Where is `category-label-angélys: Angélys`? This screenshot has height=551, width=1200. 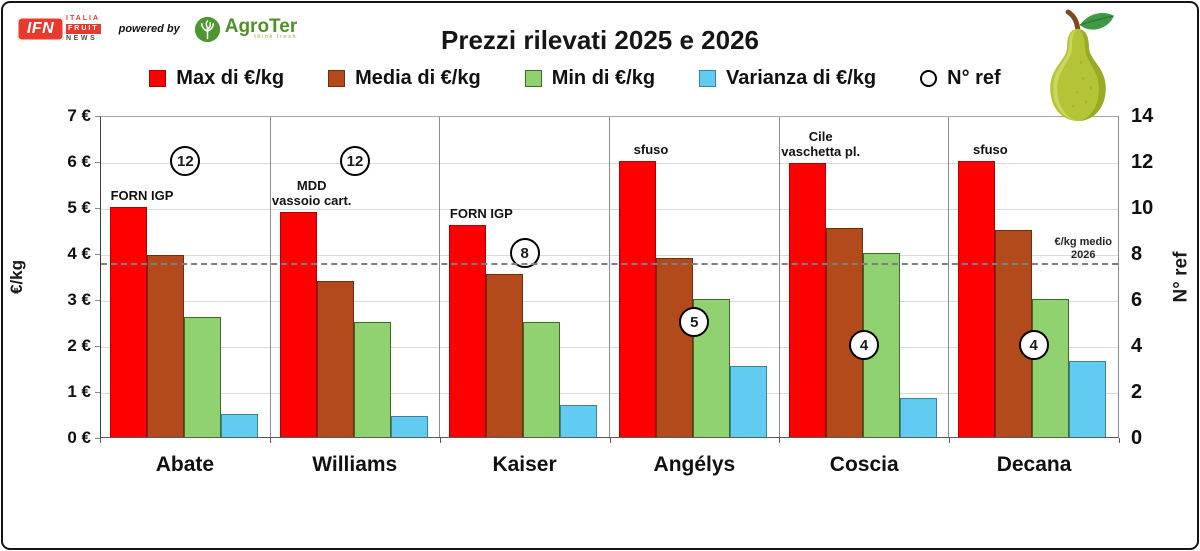 category-label-angélys: Angélys is located at coordinates (694, 464).